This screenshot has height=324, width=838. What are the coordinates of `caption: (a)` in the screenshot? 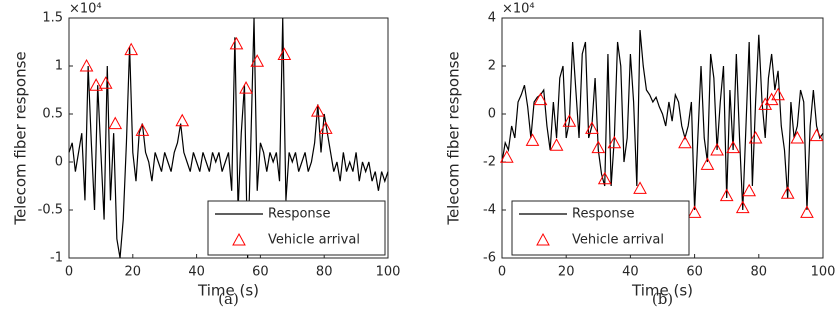 It's located at (228, 299).